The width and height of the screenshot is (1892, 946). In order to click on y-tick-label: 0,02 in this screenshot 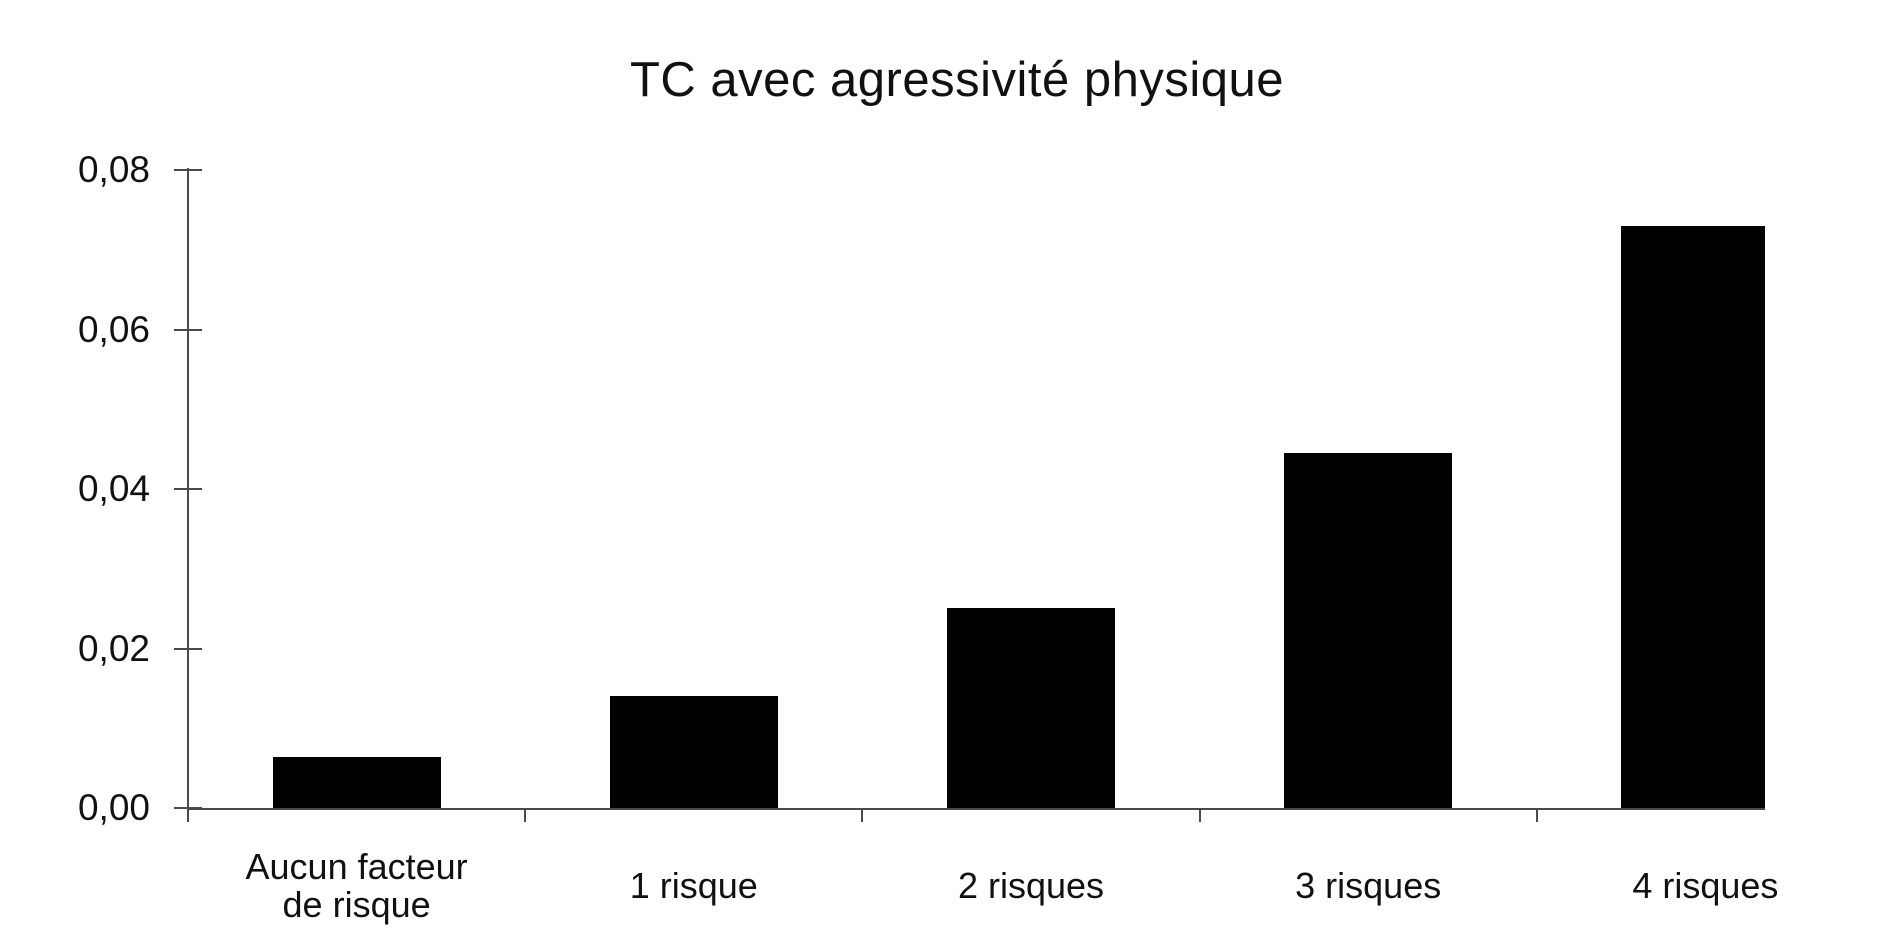, I will do `click(113, 648)`.